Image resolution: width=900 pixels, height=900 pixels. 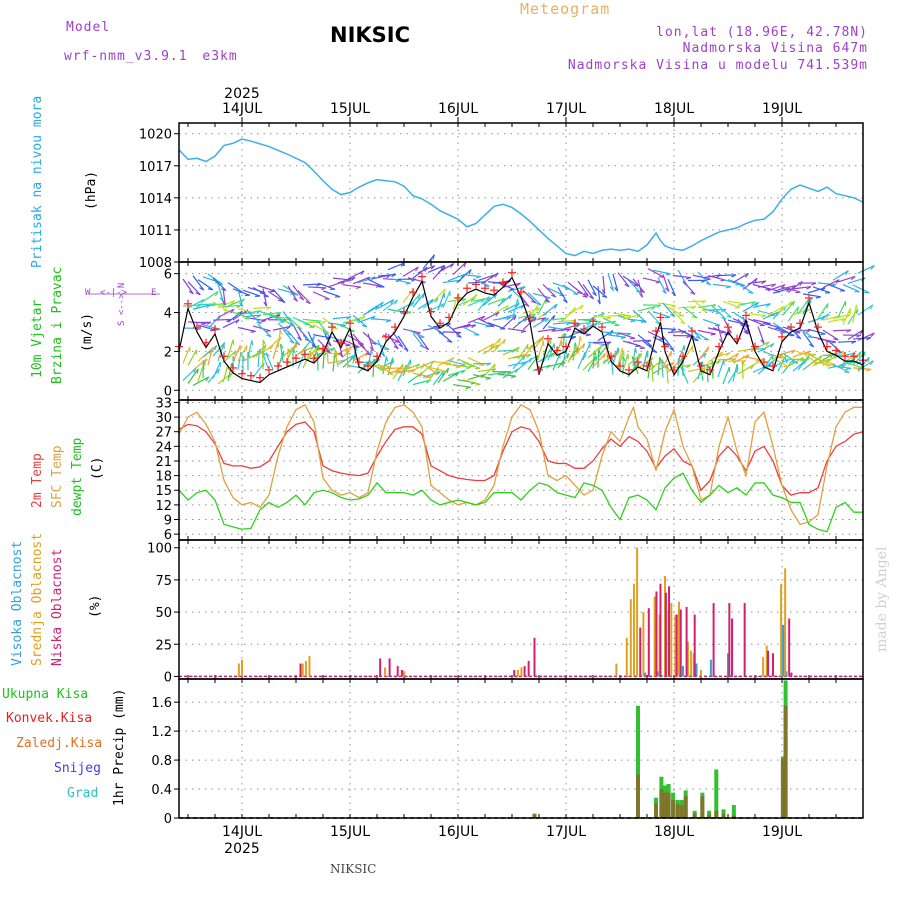 I want to click on panel-4: 0 0.4 0.8 1.2 1.6, so click(x=507, y=753).